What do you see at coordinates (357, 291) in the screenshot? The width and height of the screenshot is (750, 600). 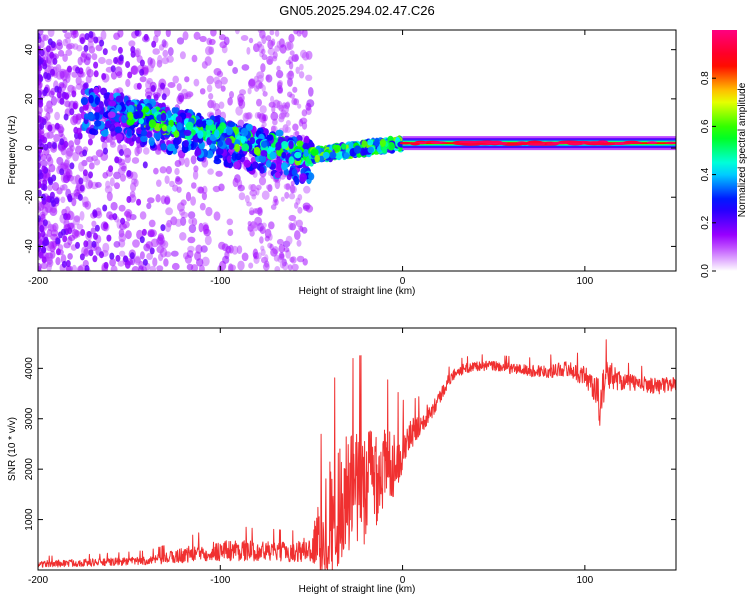 I see `spectrogram-x-axis-title: Height of straight line (km)` at bounding box center [357, 291].